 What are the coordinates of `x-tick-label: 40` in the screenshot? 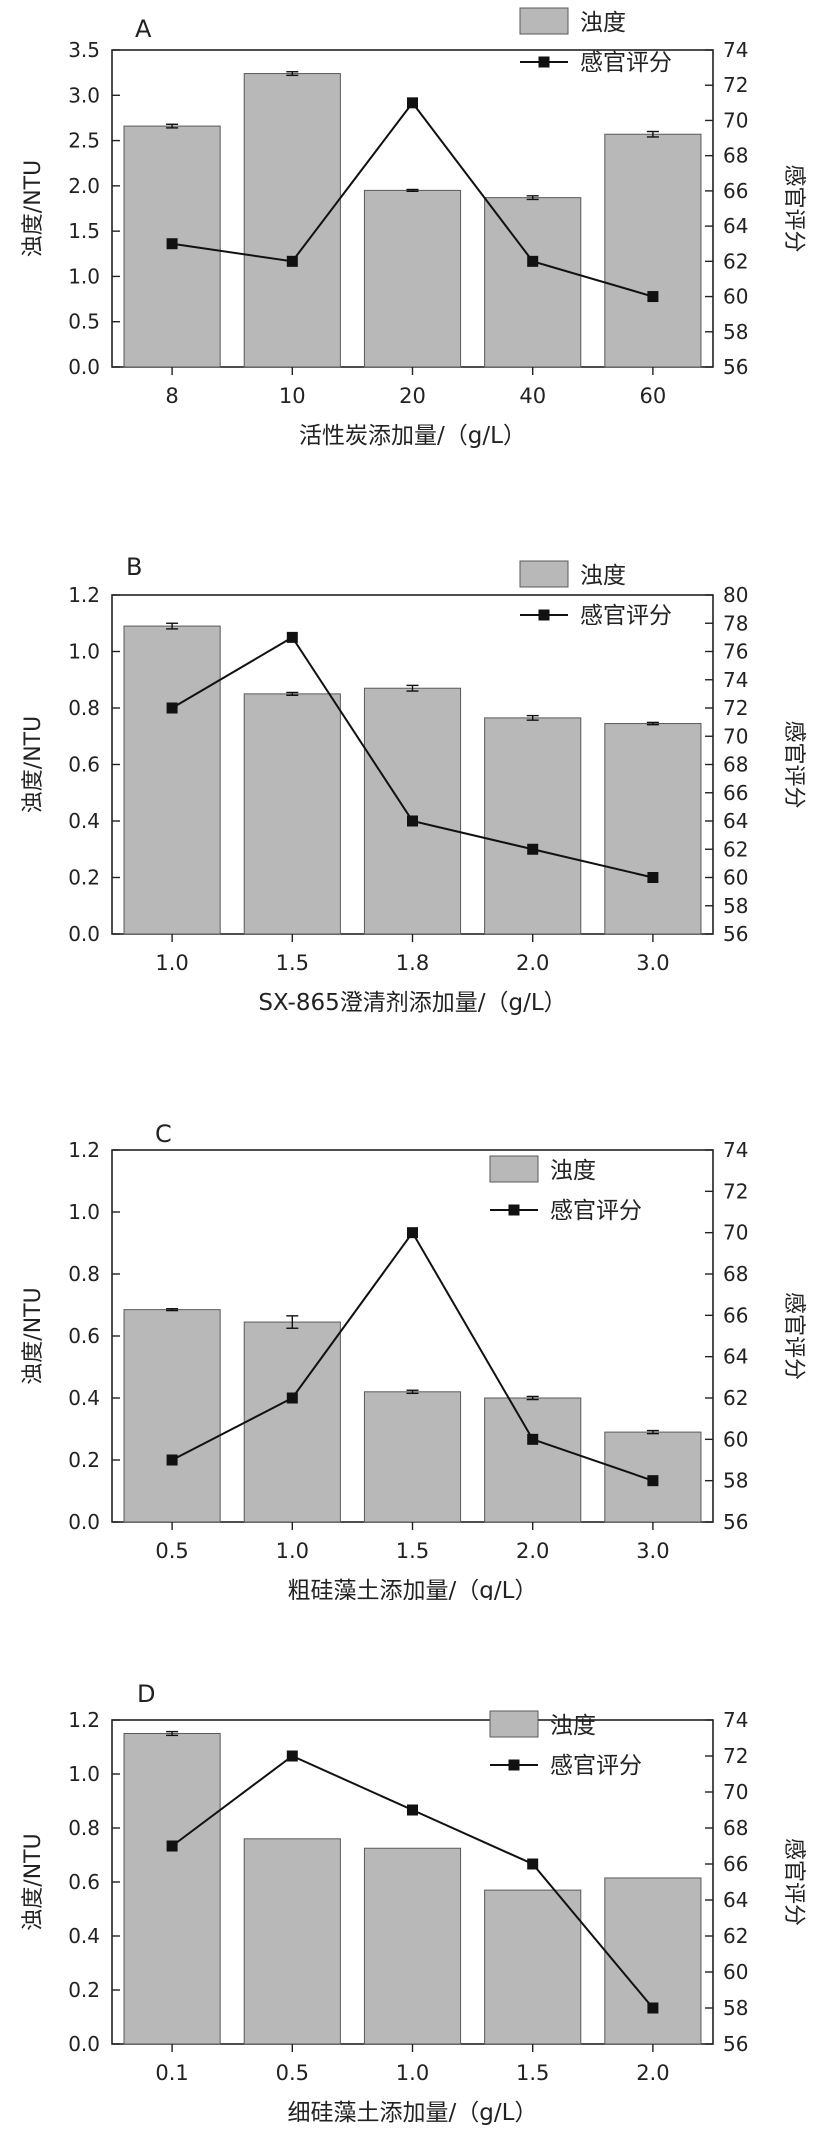 It's located at (532, 396).